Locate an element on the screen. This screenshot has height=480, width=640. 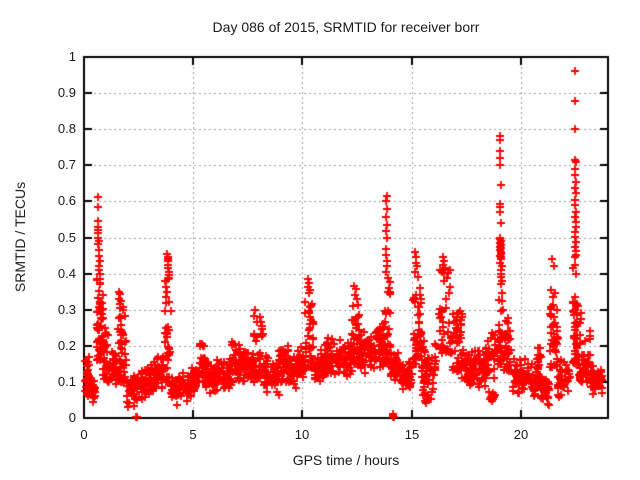
y-tick-label: 0.5 is located at coordinates (66, 237).